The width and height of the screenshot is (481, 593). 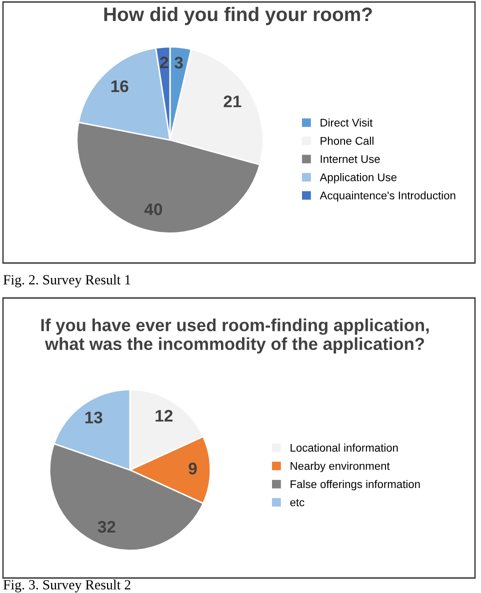 What do you see at coordinates (153, 209) in the screenshot?
I see `data-label: 40` at bounding box center [153, 209].